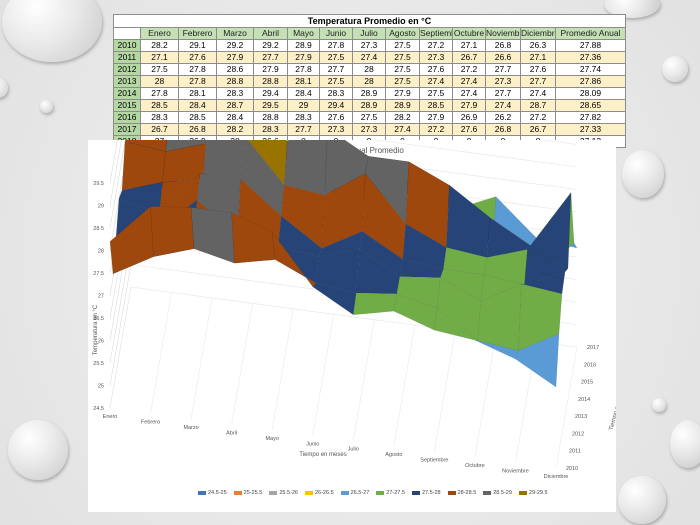 The height and width of the screenshot is (525, 700). What do you see at coordinates (502, 493) in the screenshot?
I see `legend-label: 28.5-29` at bounding box center [502, 493].